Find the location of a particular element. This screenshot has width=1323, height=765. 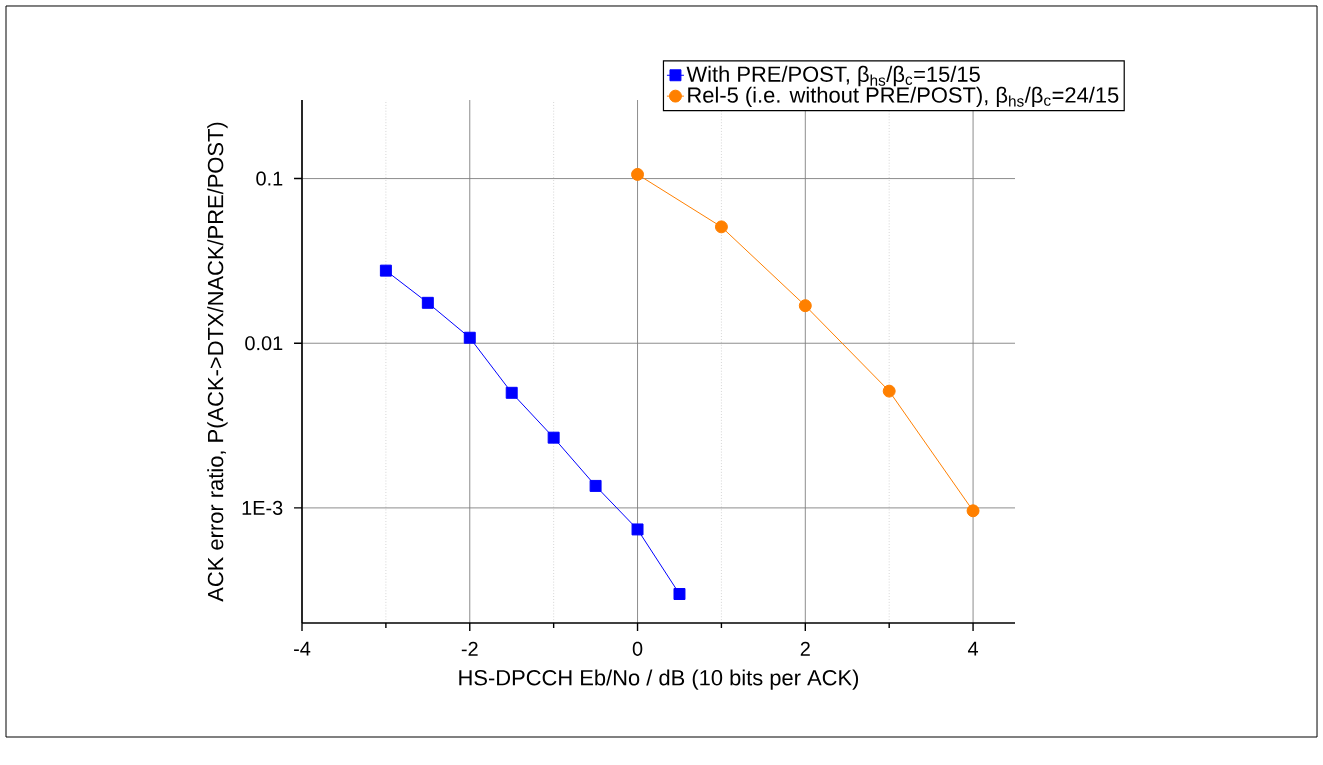

y-tick-label: 0.01 is located at coordinates (264, 343).